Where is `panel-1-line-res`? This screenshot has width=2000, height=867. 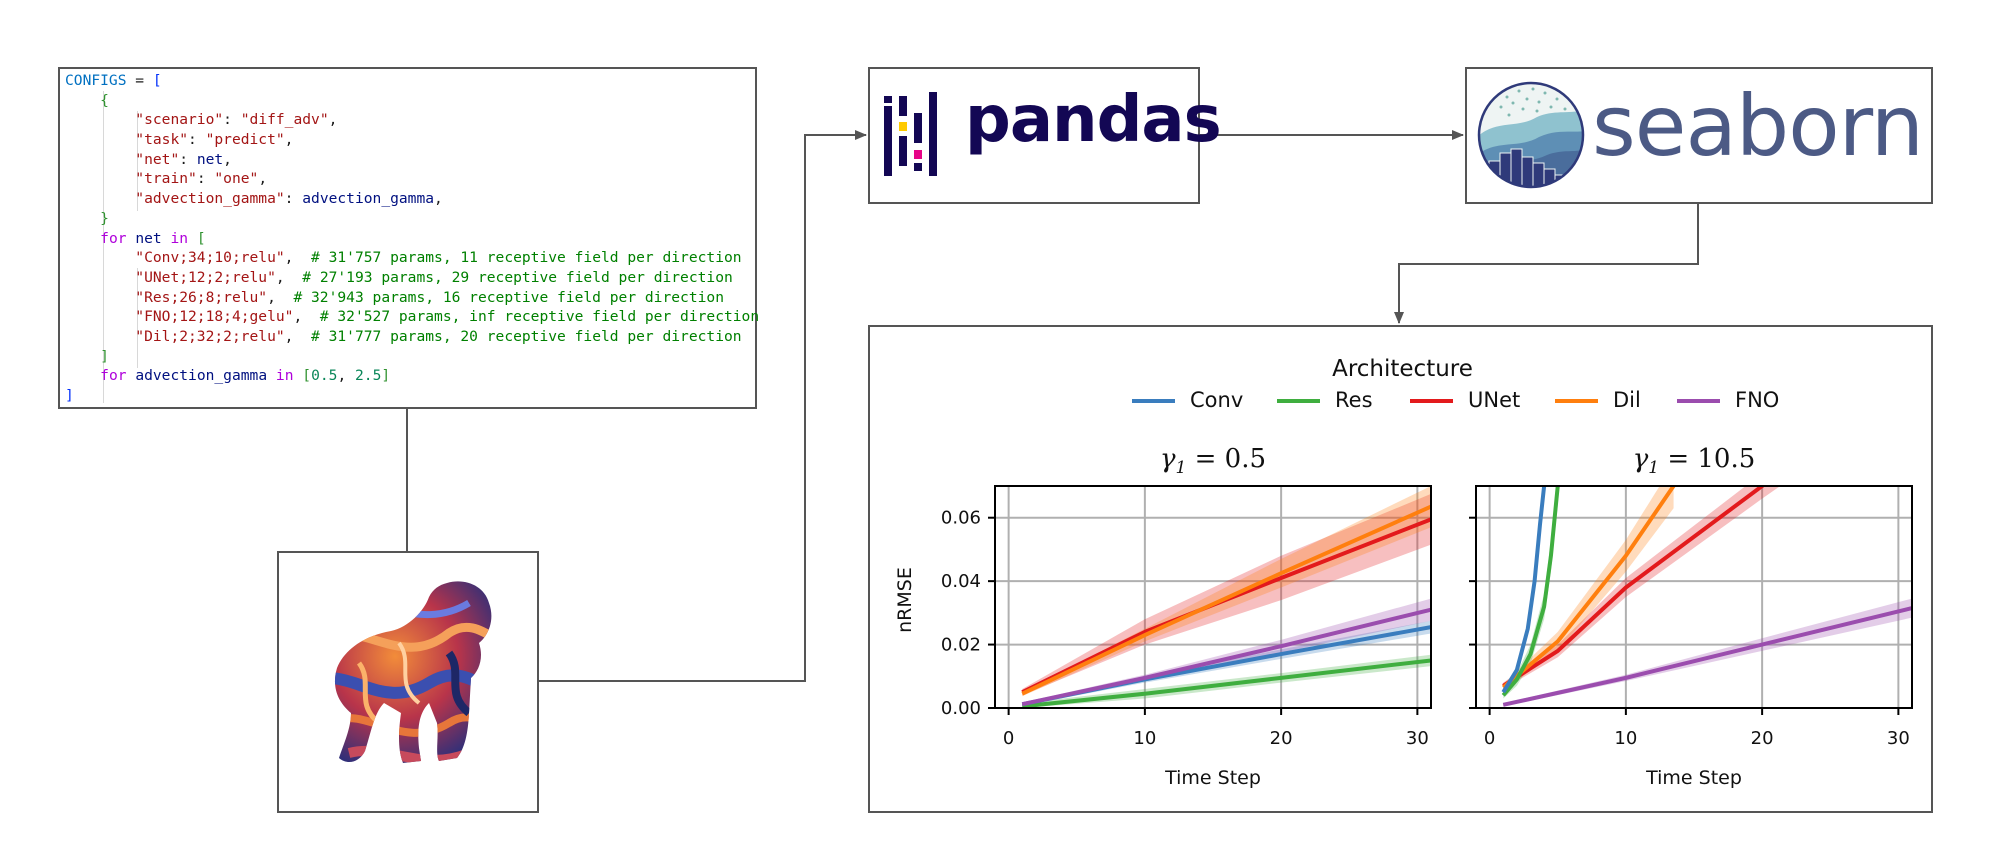 panel-1-line-res is located at coordinates (1226, 683).